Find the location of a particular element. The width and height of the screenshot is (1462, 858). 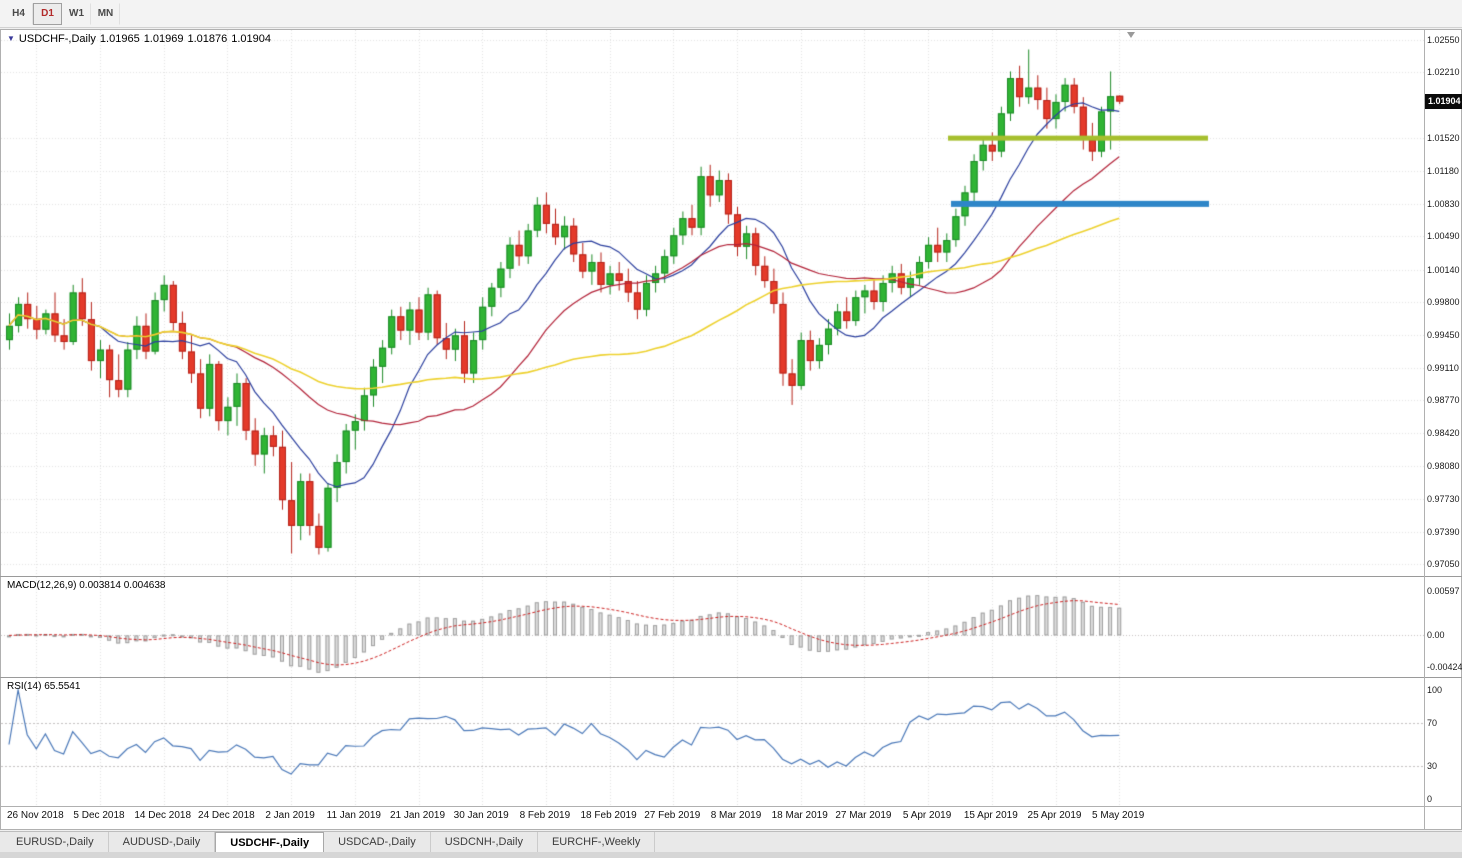

quote-high: 1.01969 is located at coordinates (163, 39).